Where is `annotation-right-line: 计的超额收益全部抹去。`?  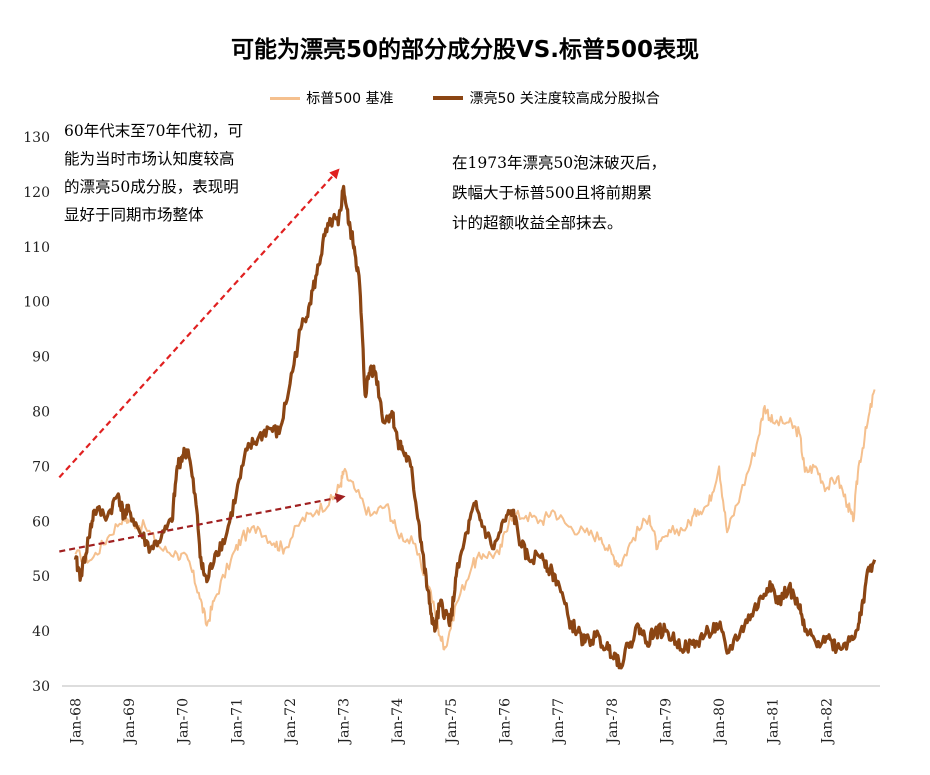
annotation-right-line: 计的超额收益全部抹去。 is located at coordinates (537, 223).